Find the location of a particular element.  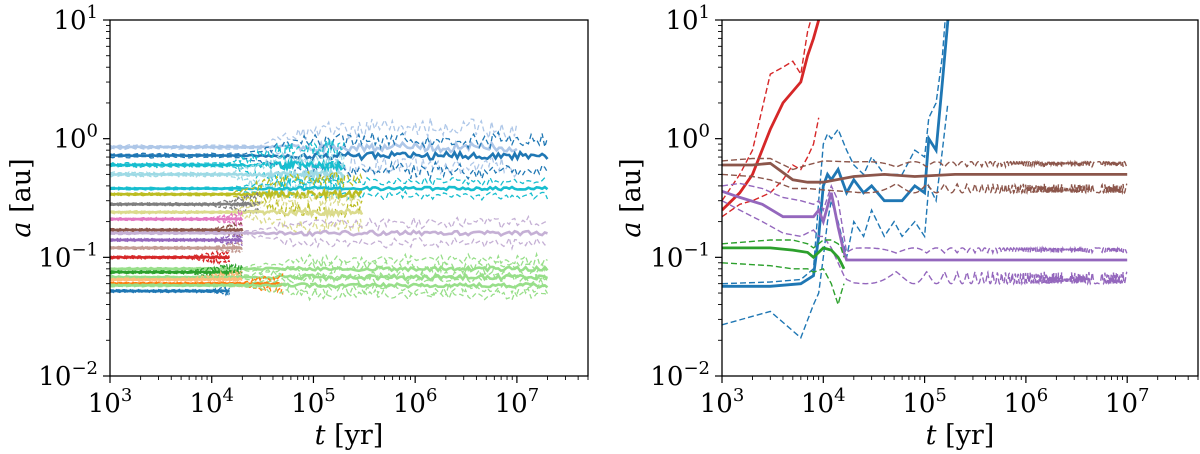

left-y-label-var: a is located at coordinates (21, 230).